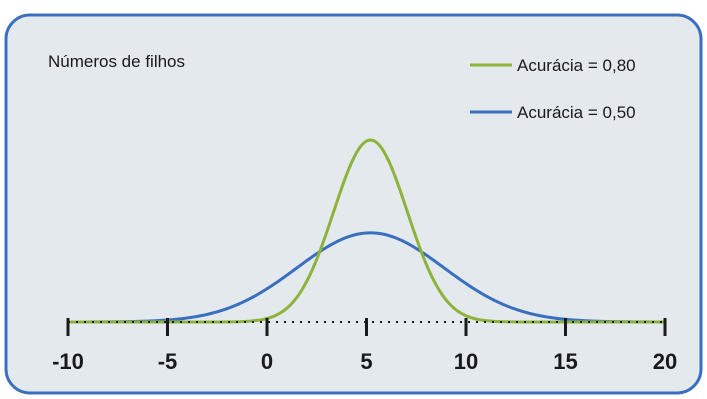 This screenshot has width=707, height=399. I want to click on x-tick-label: 20, so click(665, 361).